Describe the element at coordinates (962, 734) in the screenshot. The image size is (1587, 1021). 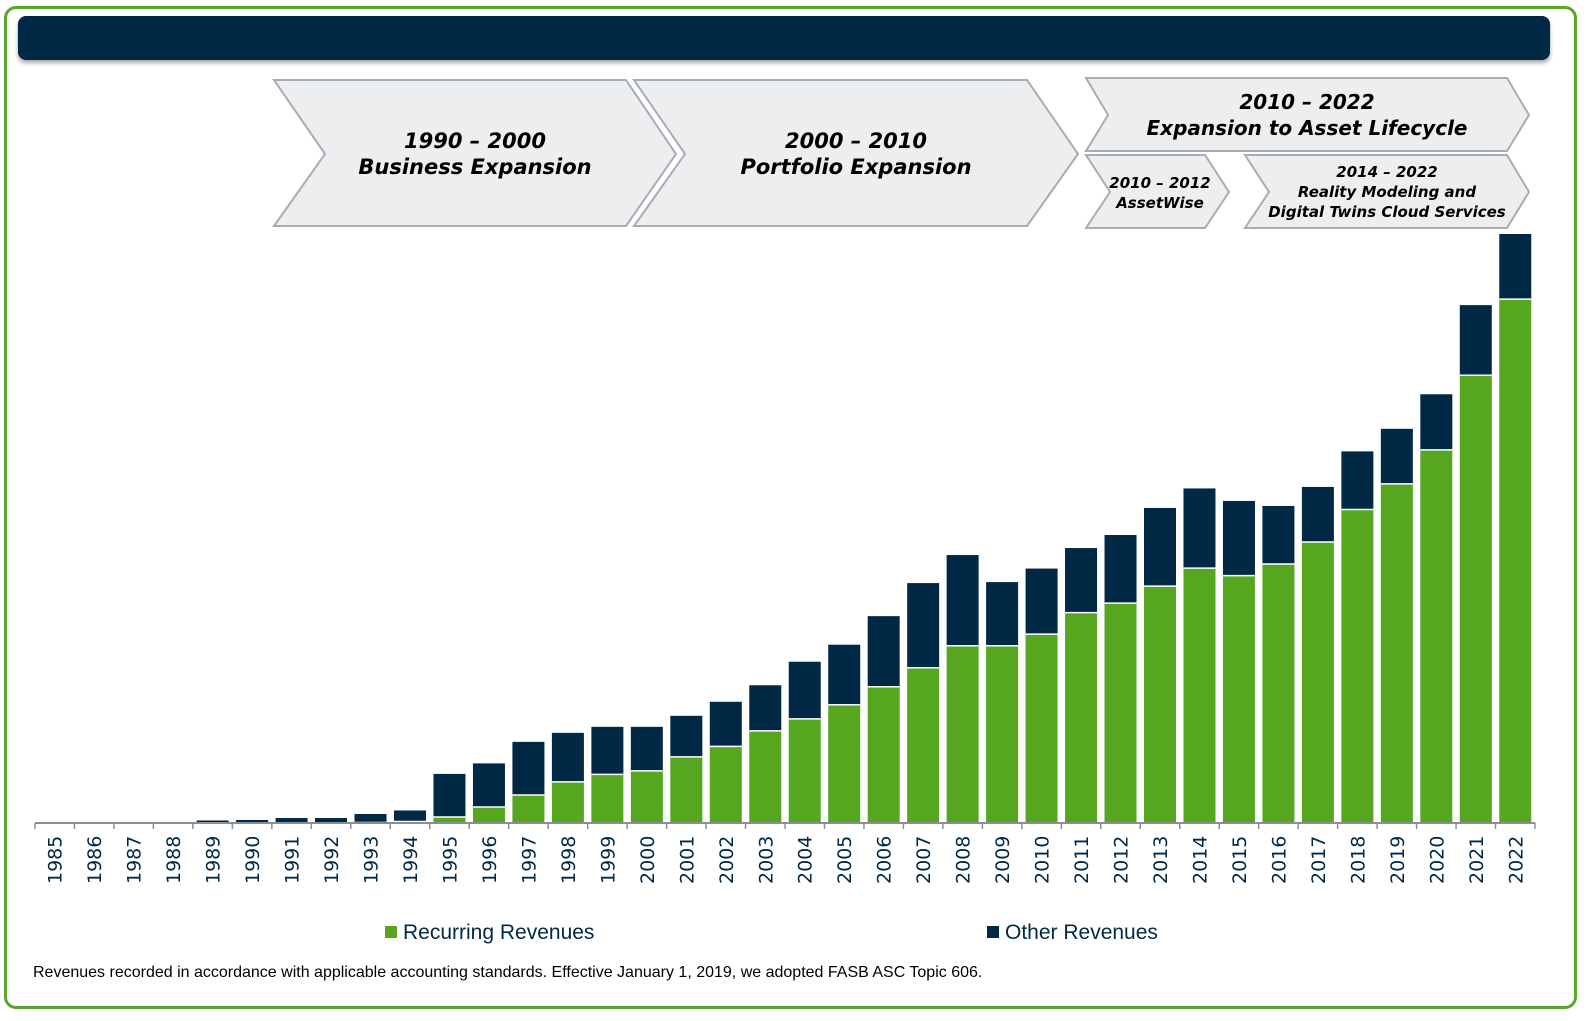
I see `bar-recurring-2008` at that location.